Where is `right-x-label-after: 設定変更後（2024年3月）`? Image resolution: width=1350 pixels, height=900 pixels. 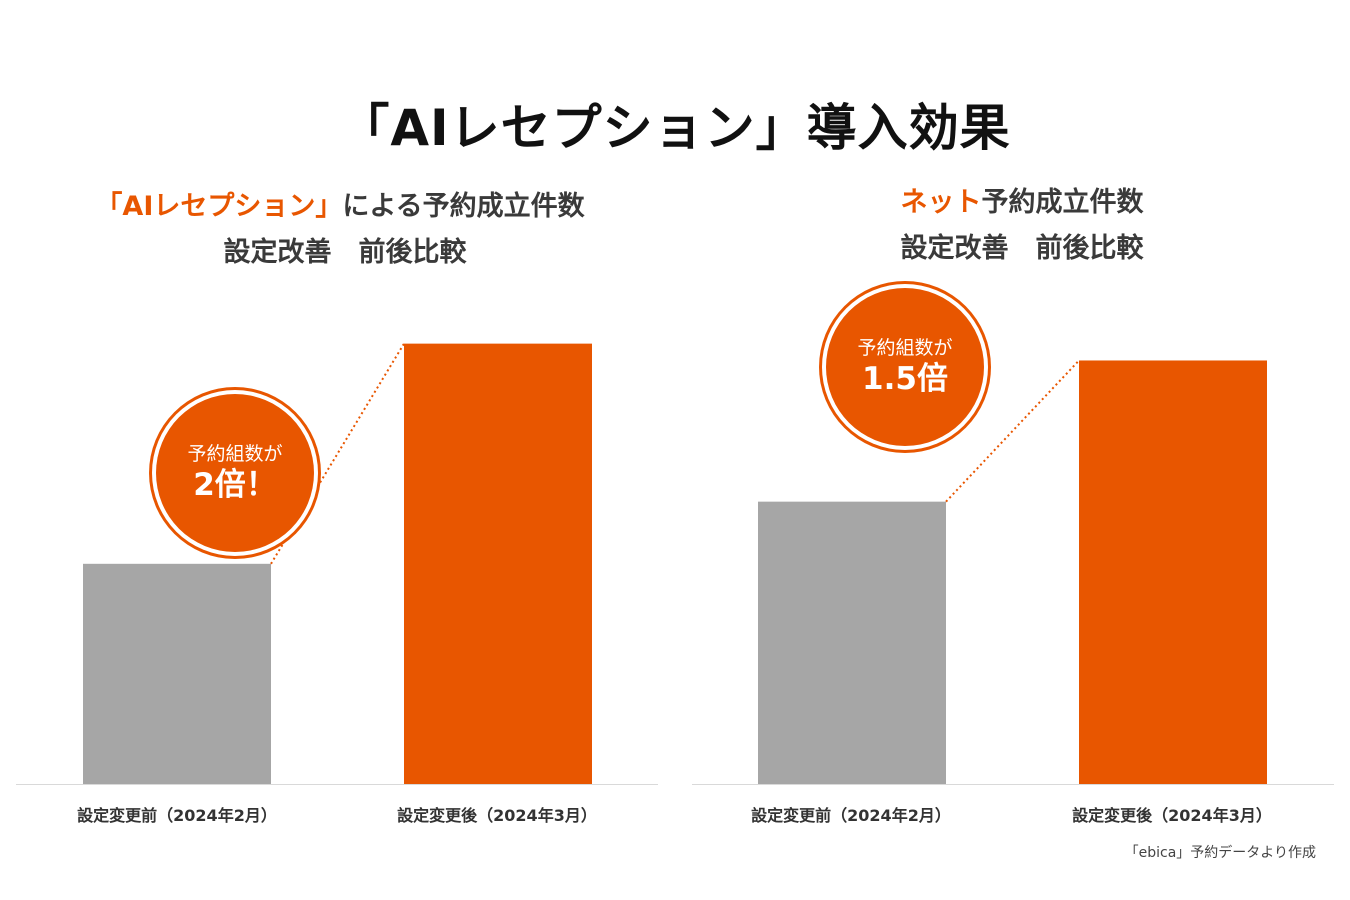 right-x-label-after: 設定変更後（2024年3月） is located at coordinates (1172, 815).